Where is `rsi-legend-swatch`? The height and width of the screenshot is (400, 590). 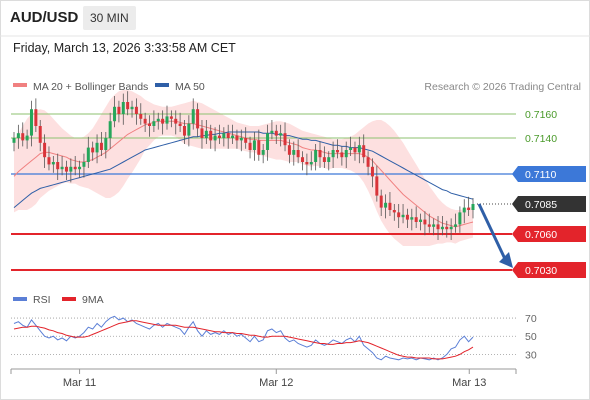
rsi-legend-swatch is located at coordinates (20, 299).